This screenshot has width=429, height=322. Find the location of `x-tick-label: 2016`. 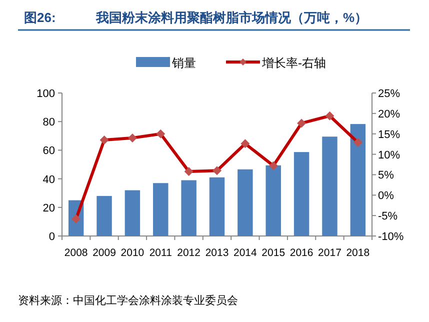

x-tick-label: 2016 is located at coordinates (302, 253).